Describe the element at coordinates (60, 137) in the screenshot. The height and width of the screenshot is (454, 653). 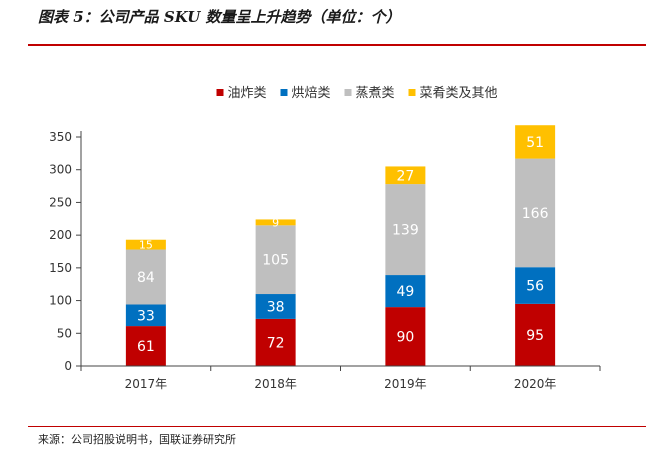
I see `y-tick-label-7: 350` at that location.